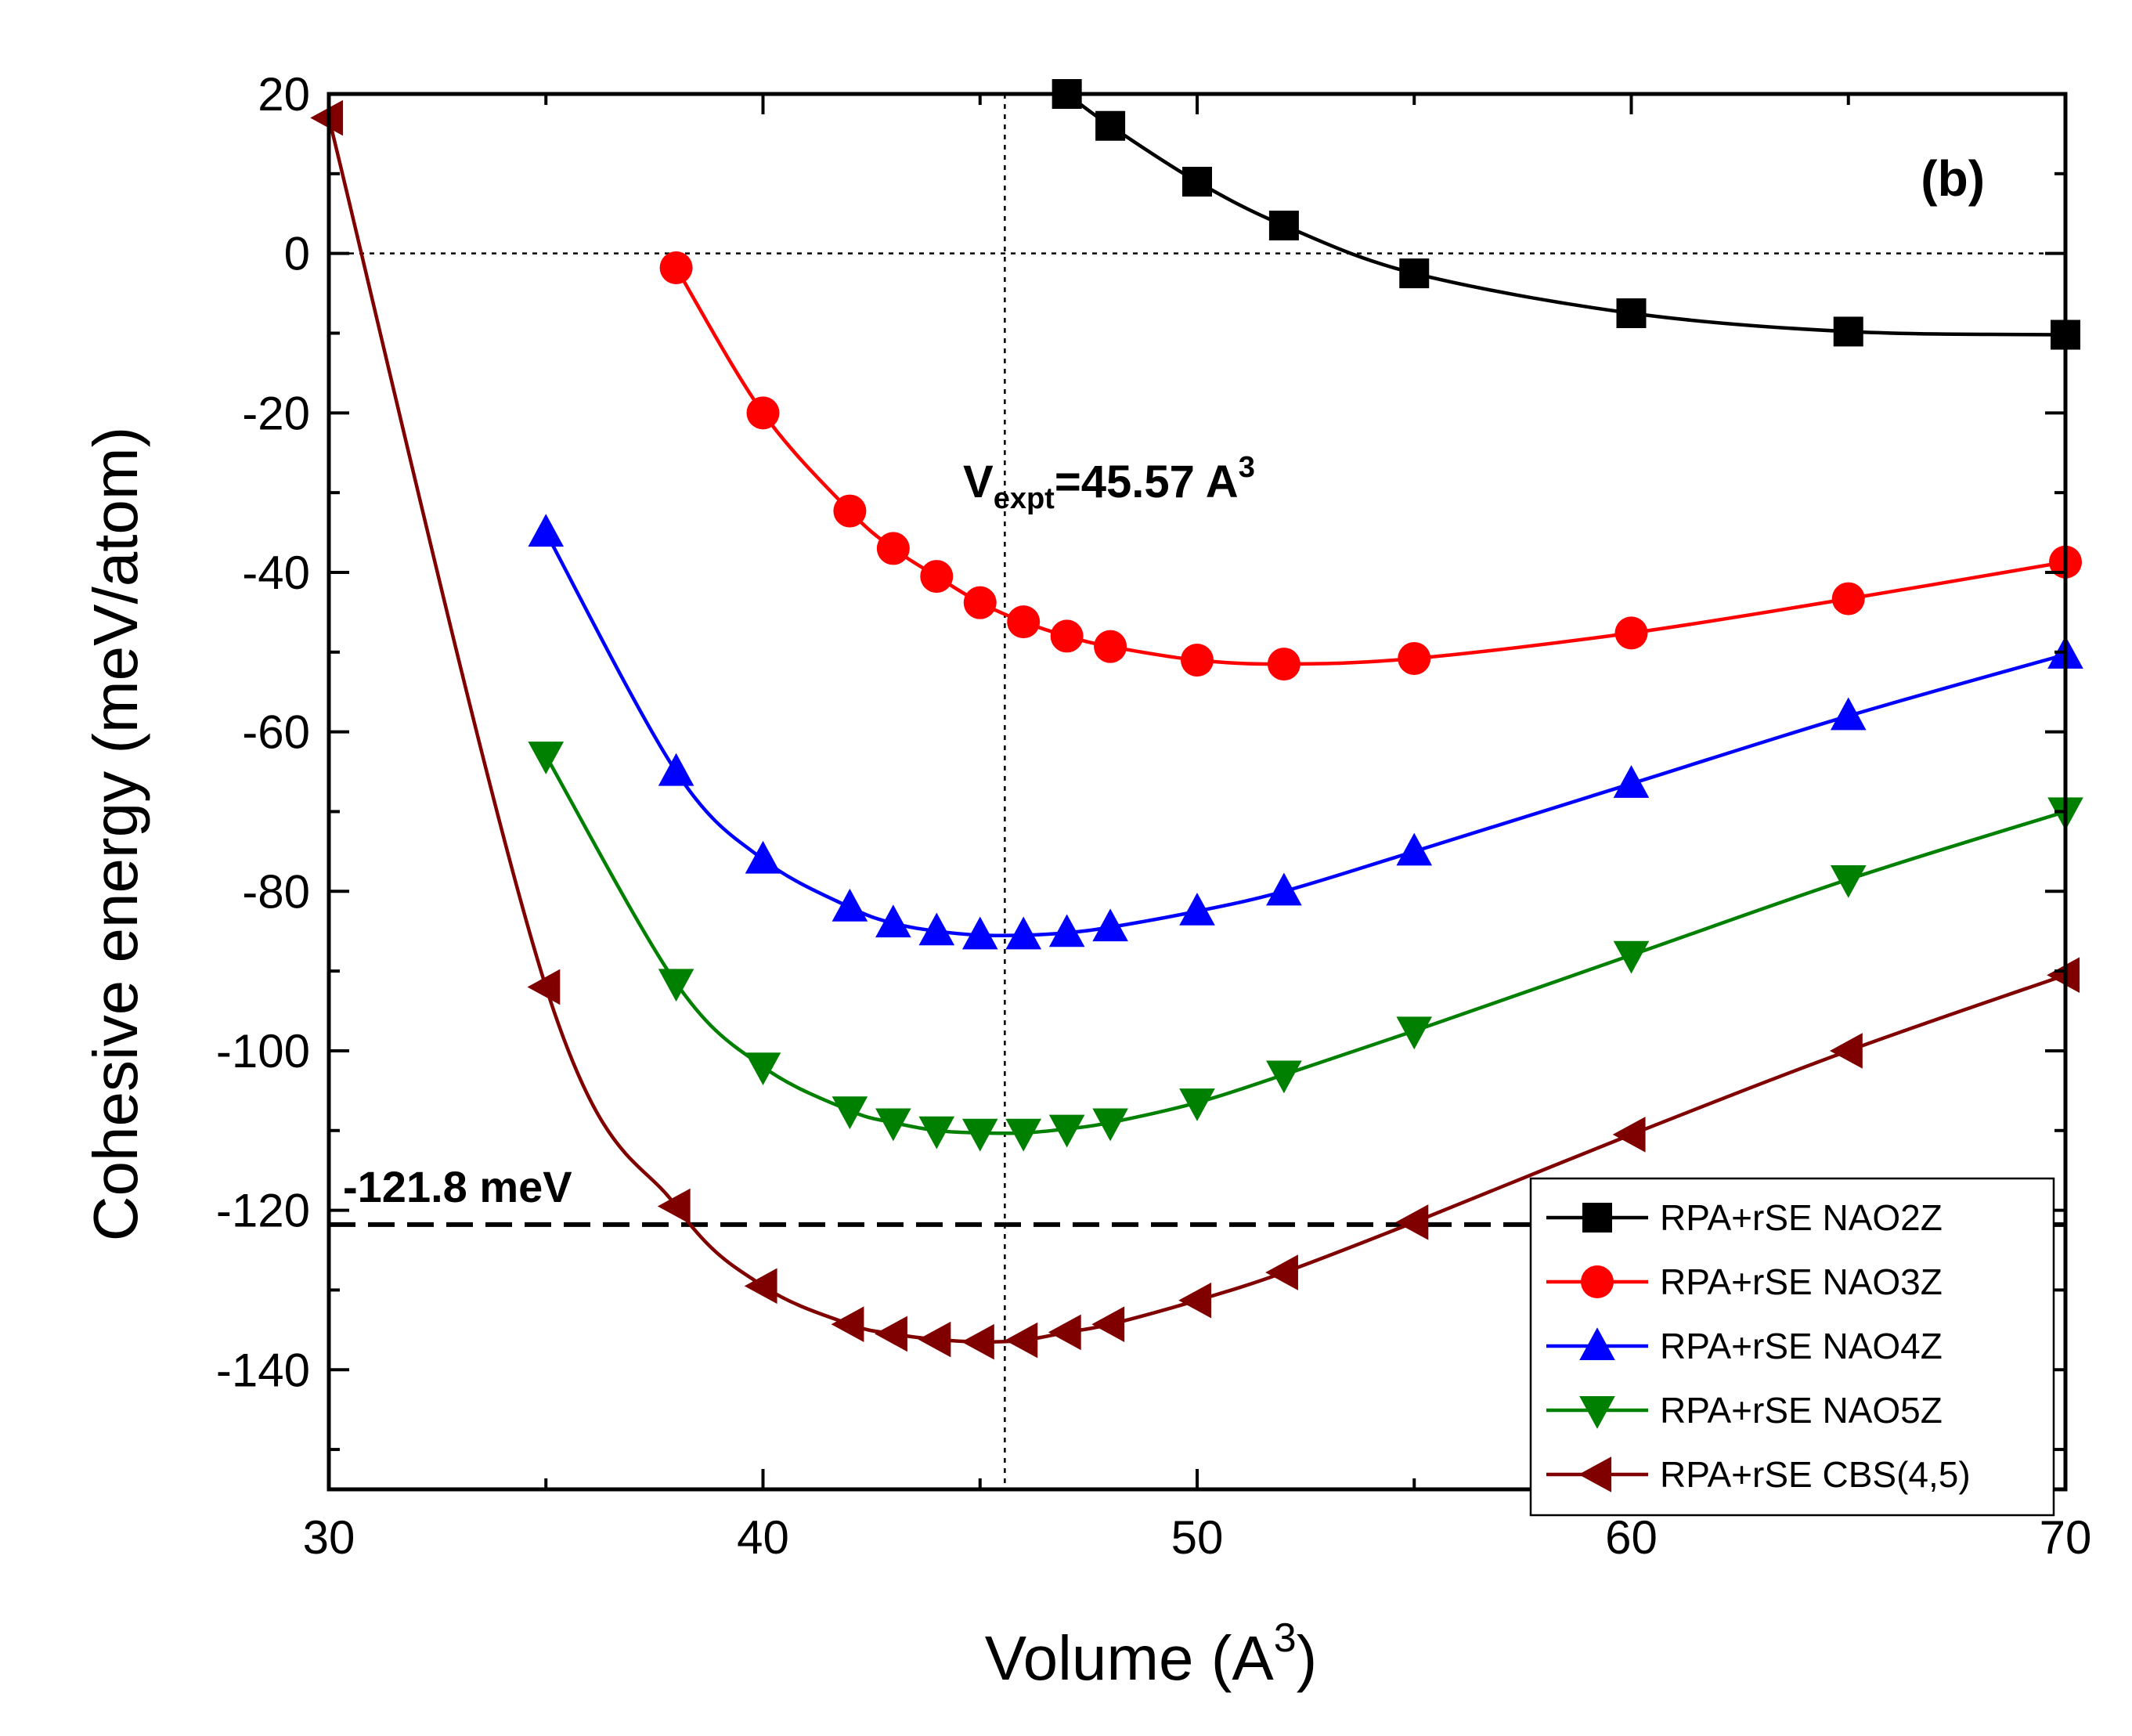  What do you see at coordinates (276, 573) in the screenshot?
I see `y-tick-label--40: -40` at bounding box center [276, 573].